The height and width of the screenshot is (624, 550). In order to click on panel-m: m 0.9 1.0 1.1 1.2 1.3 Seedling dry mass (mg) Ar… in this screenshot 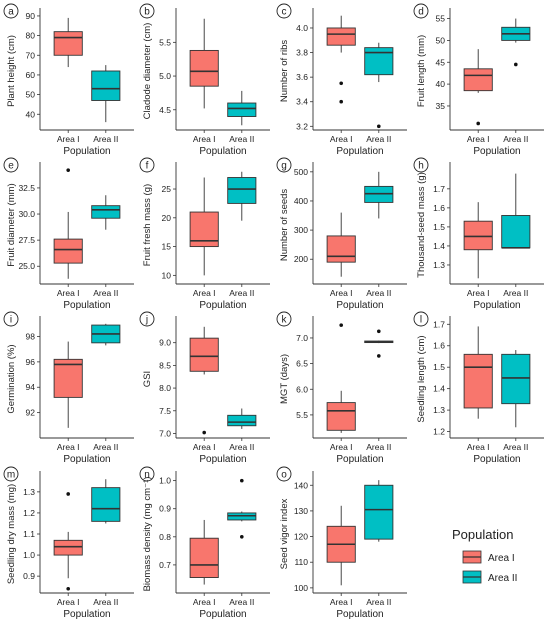, I will do `click(68, 543)`.